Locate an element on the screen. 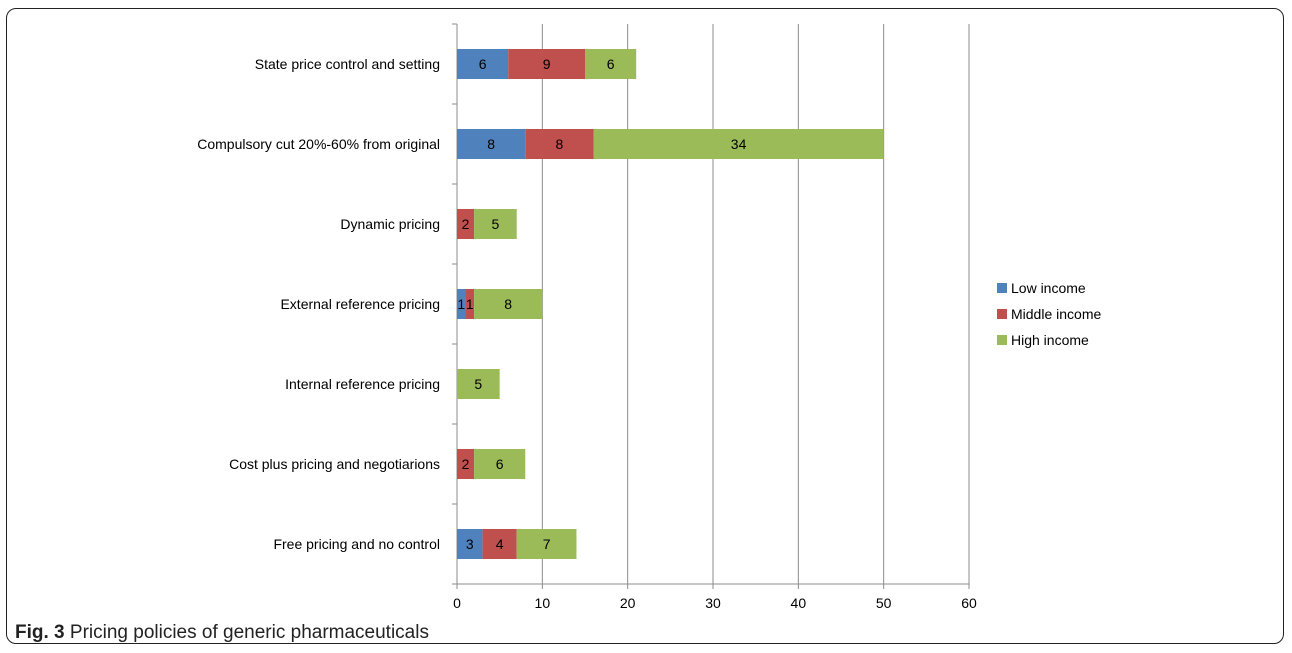  x-tick-label: 10 is located at coordinates (543, 603).